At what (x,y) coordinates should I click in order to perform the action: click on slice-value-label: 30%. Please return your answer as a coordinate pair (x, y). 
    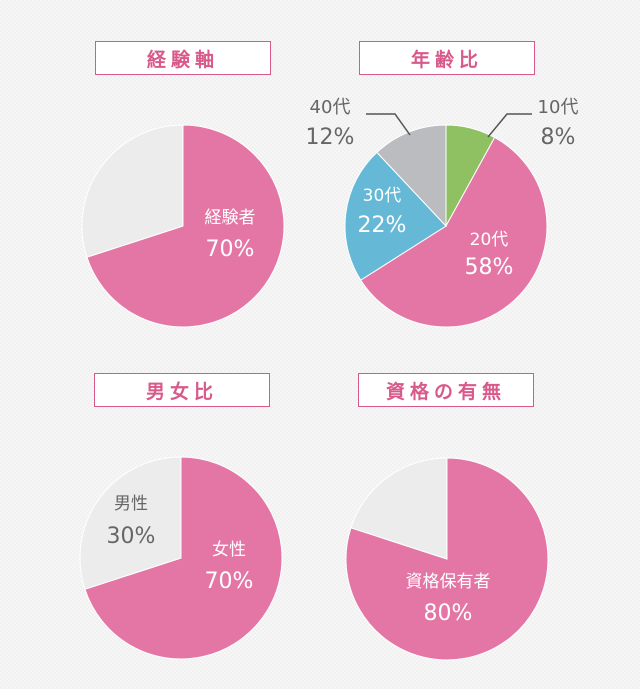
    Looking at the image, I should click on (131, 536).